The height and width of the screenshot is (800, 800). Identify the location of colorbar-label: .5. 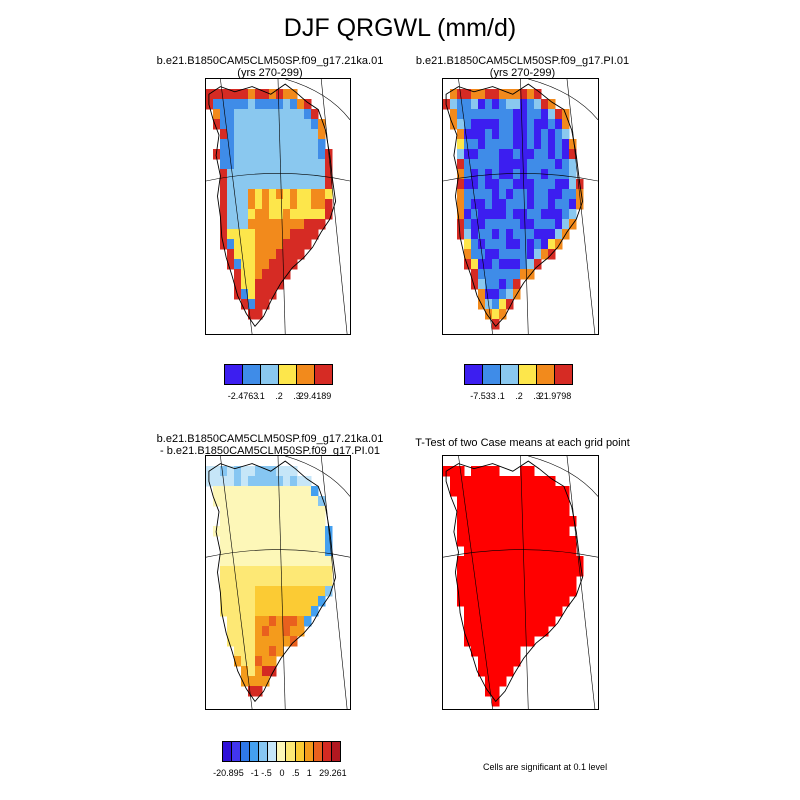
(295, 773).